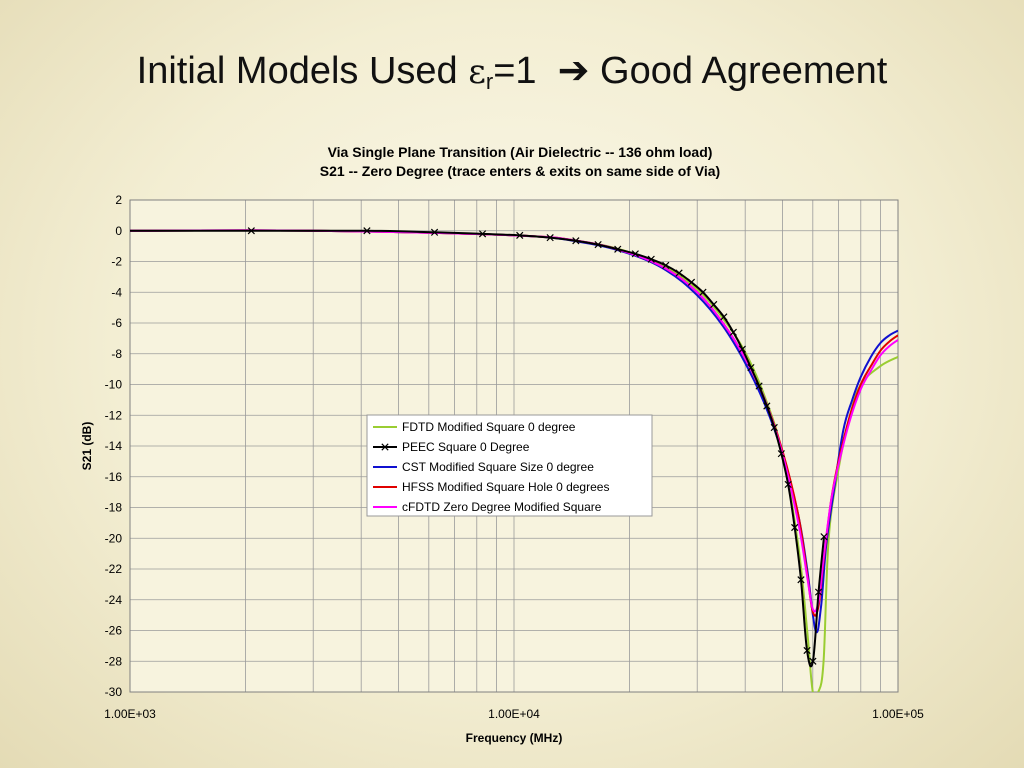 The image size is (1024, 768). What do you see at coordinates (130, 714) in the screenshot?
I see `x-tick-label: 1.00E+03` at bounding box center [130, 714].